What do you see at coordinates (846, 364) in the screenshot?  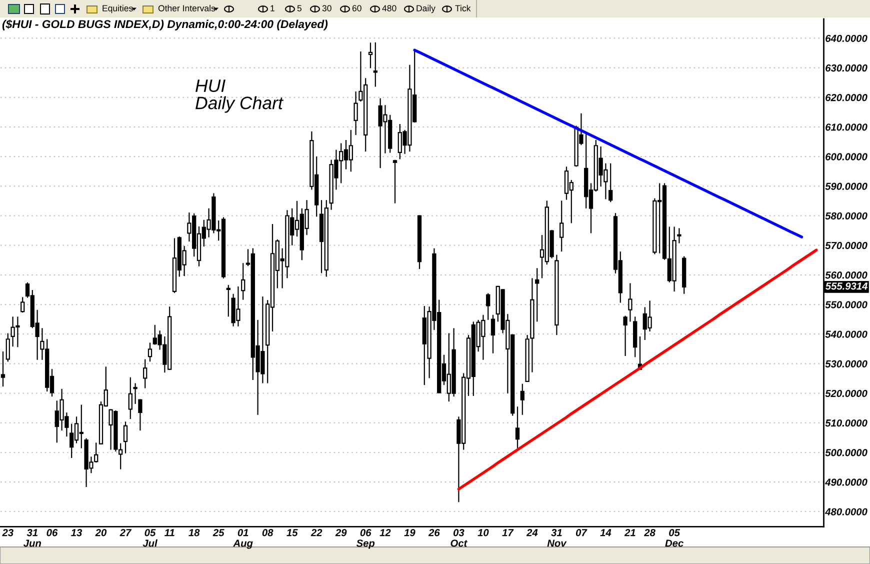 I see `y-tick-label: 530.0000` at bounding box center [846, 364].